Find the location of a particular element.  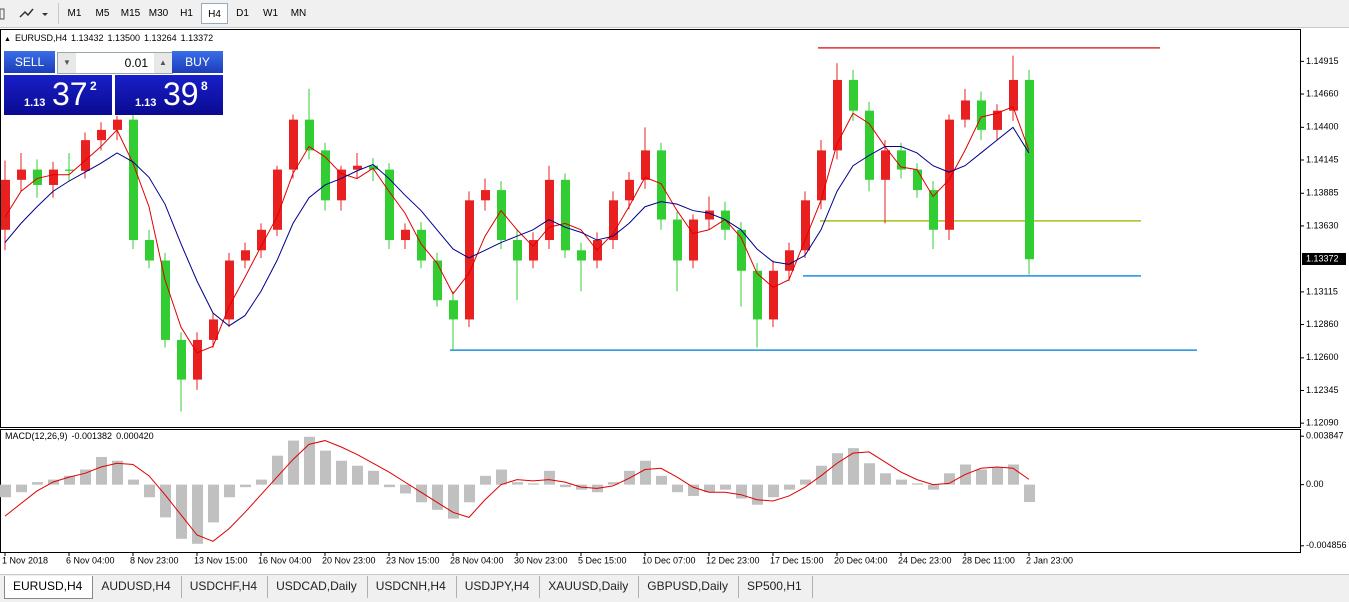

toolbar-icons is located at coordinates (24, 14).